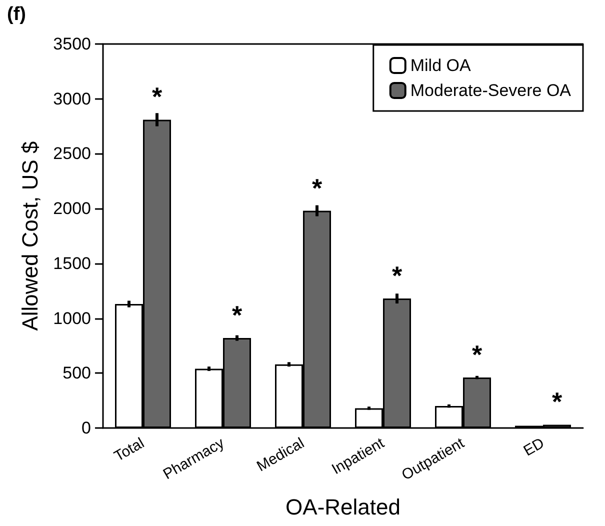 This screenshot has width=605, height=526. Describe the element at coordinates (343, 507) in the screenshot. I see `x-axis-title: OA-Related` at that location.